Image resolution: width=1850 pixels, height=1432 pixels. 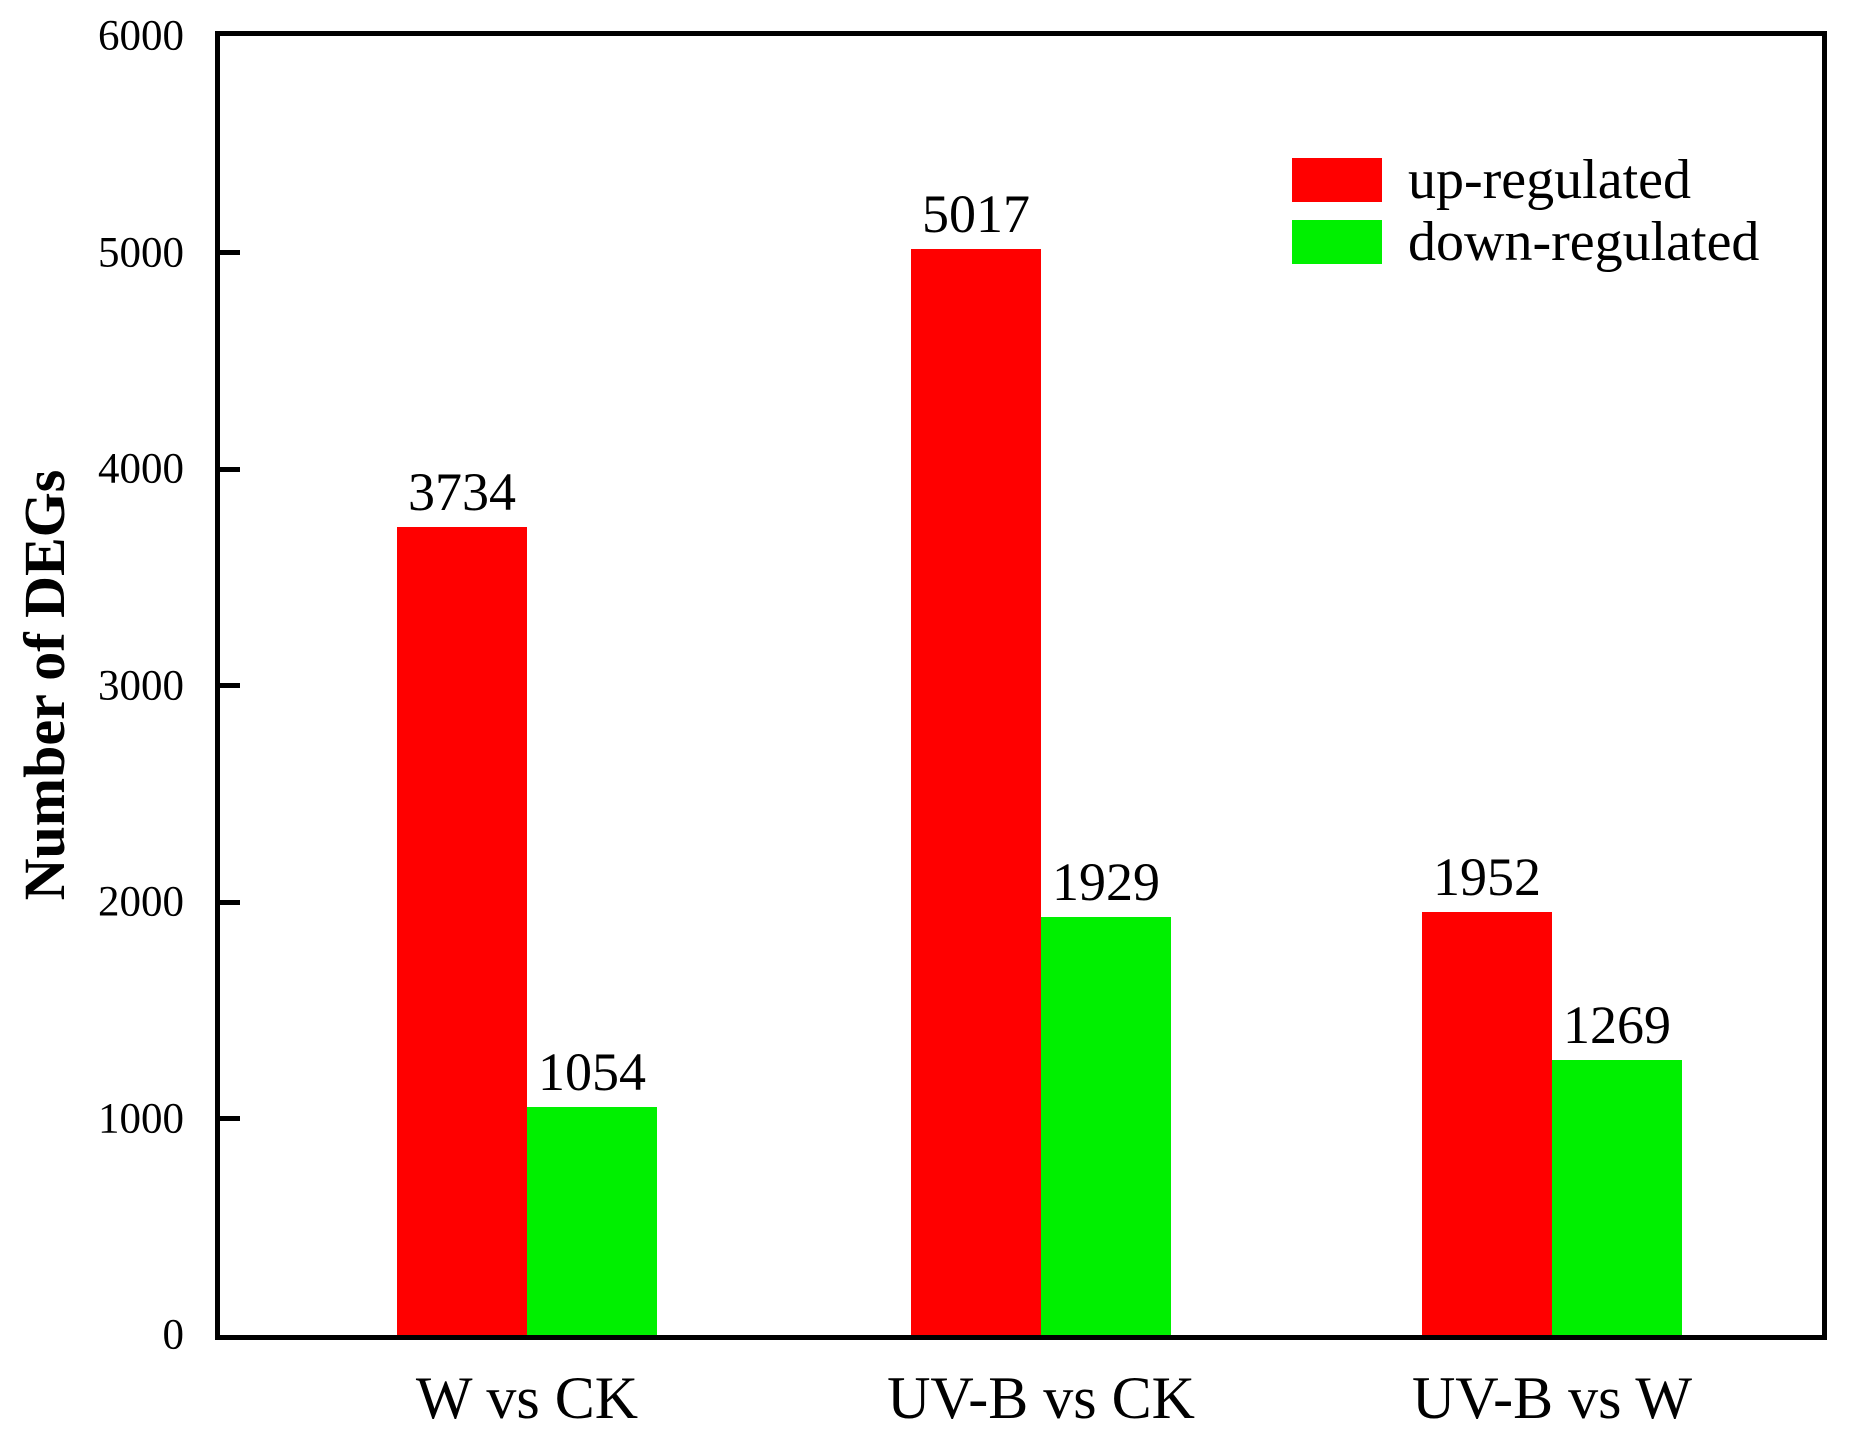 What do you see at coordinates (1106, 882) in the screenshot?
I see `bar-value-label: 1929` at bounding box center [1106, 882].